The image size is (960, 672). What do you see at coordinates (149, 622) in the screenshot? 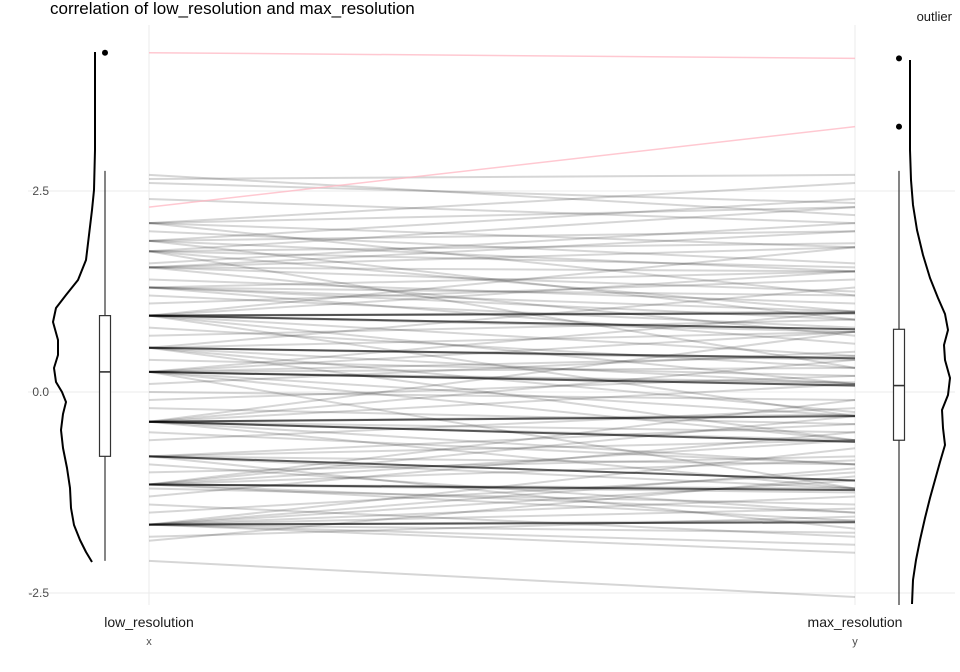
I see `category-label-low-resolution: low_resolution` at bounding box center [149, 622].